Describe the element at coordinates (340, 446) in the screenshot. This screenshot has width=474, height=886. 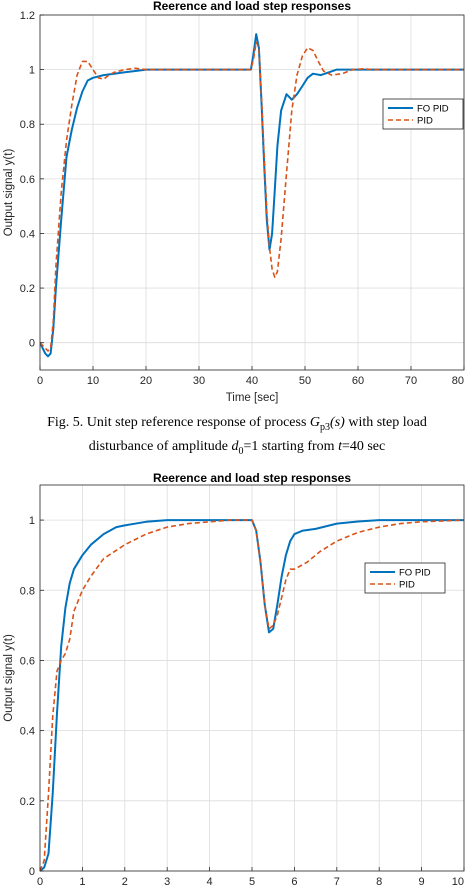
I see `caption-time-symbol: t` at that location.